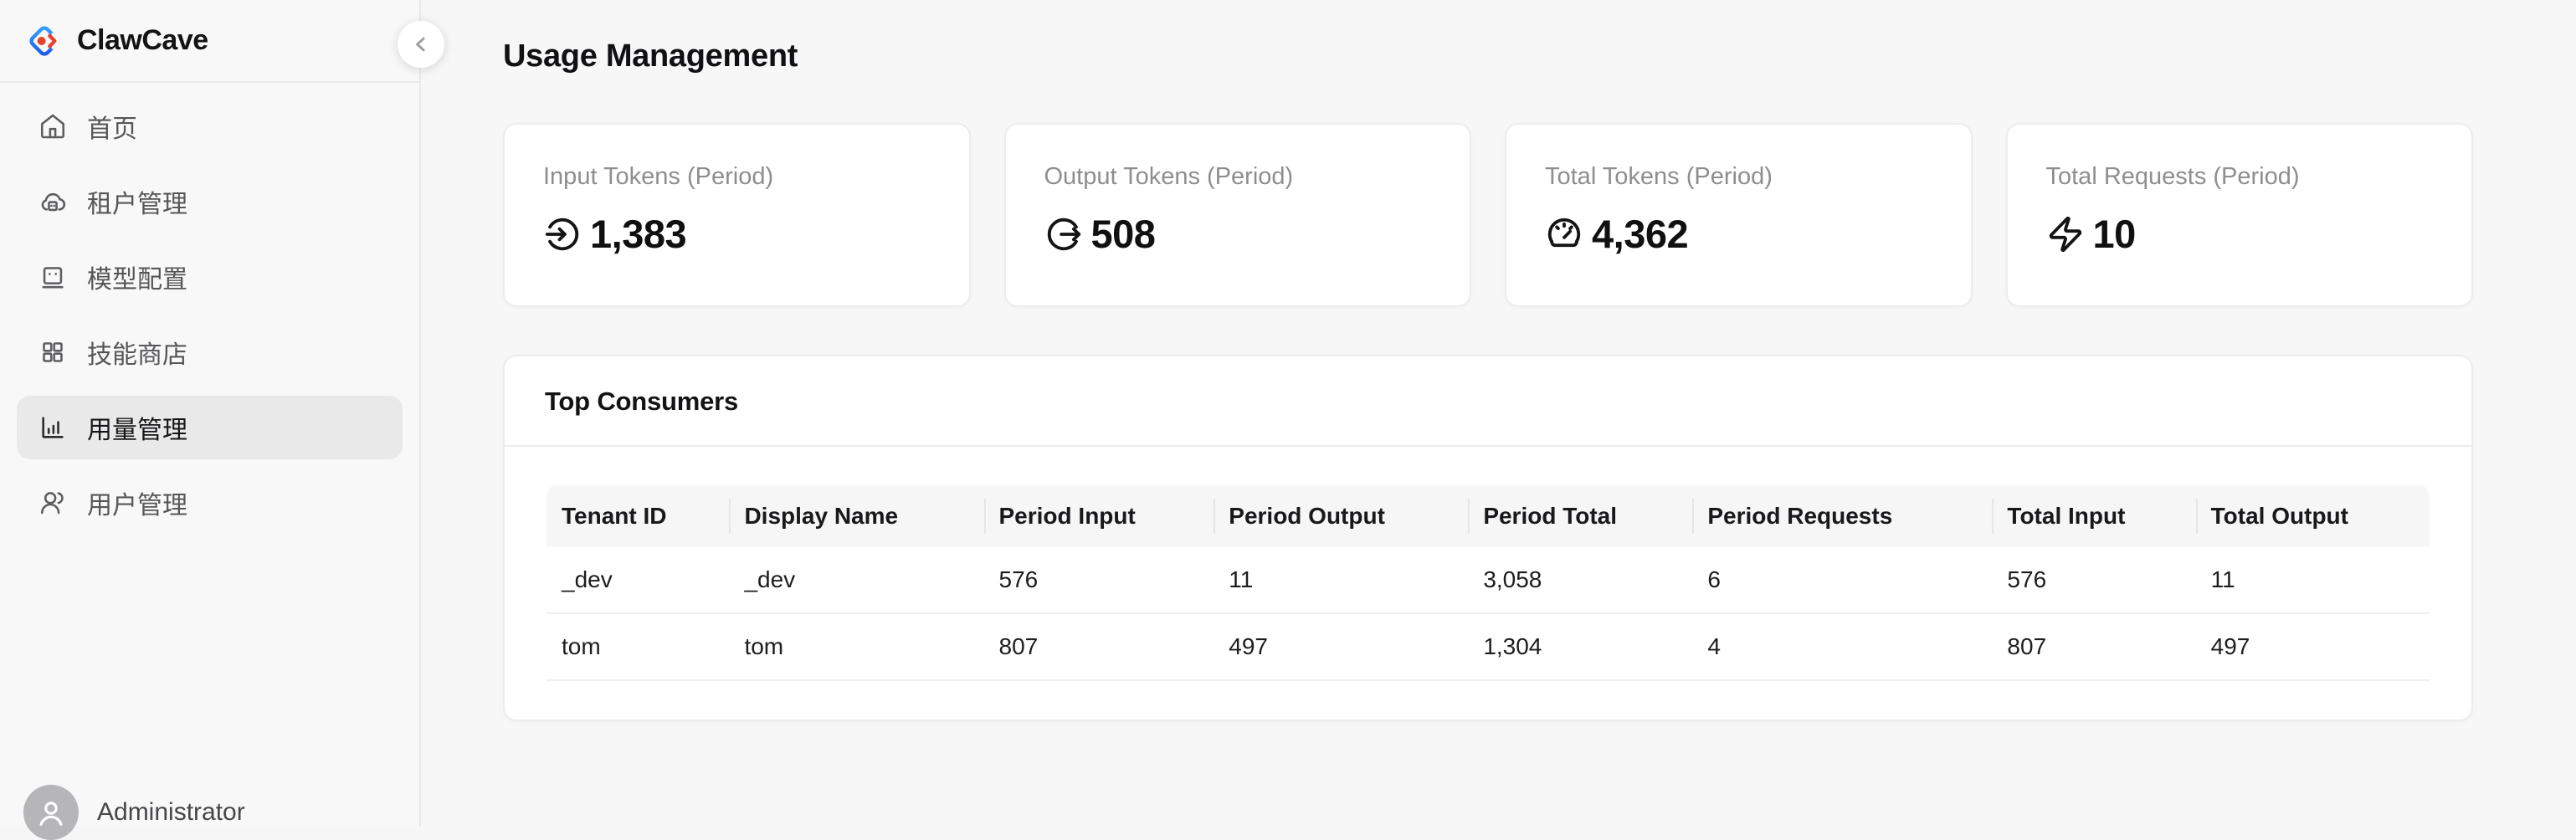  I want to click on sidebar-collapse-button, so click(421, 44).